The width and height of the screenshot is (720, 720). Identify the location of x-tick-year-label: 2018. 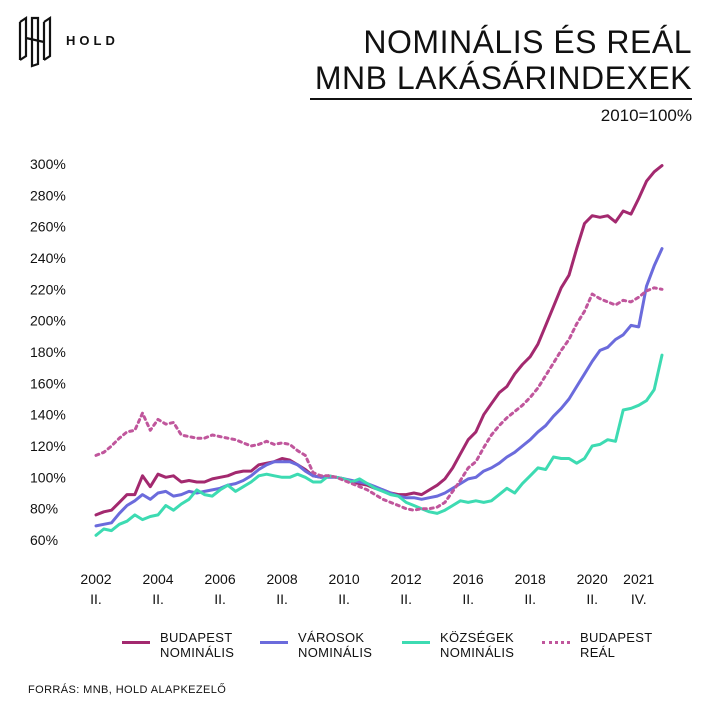
(530, 579).